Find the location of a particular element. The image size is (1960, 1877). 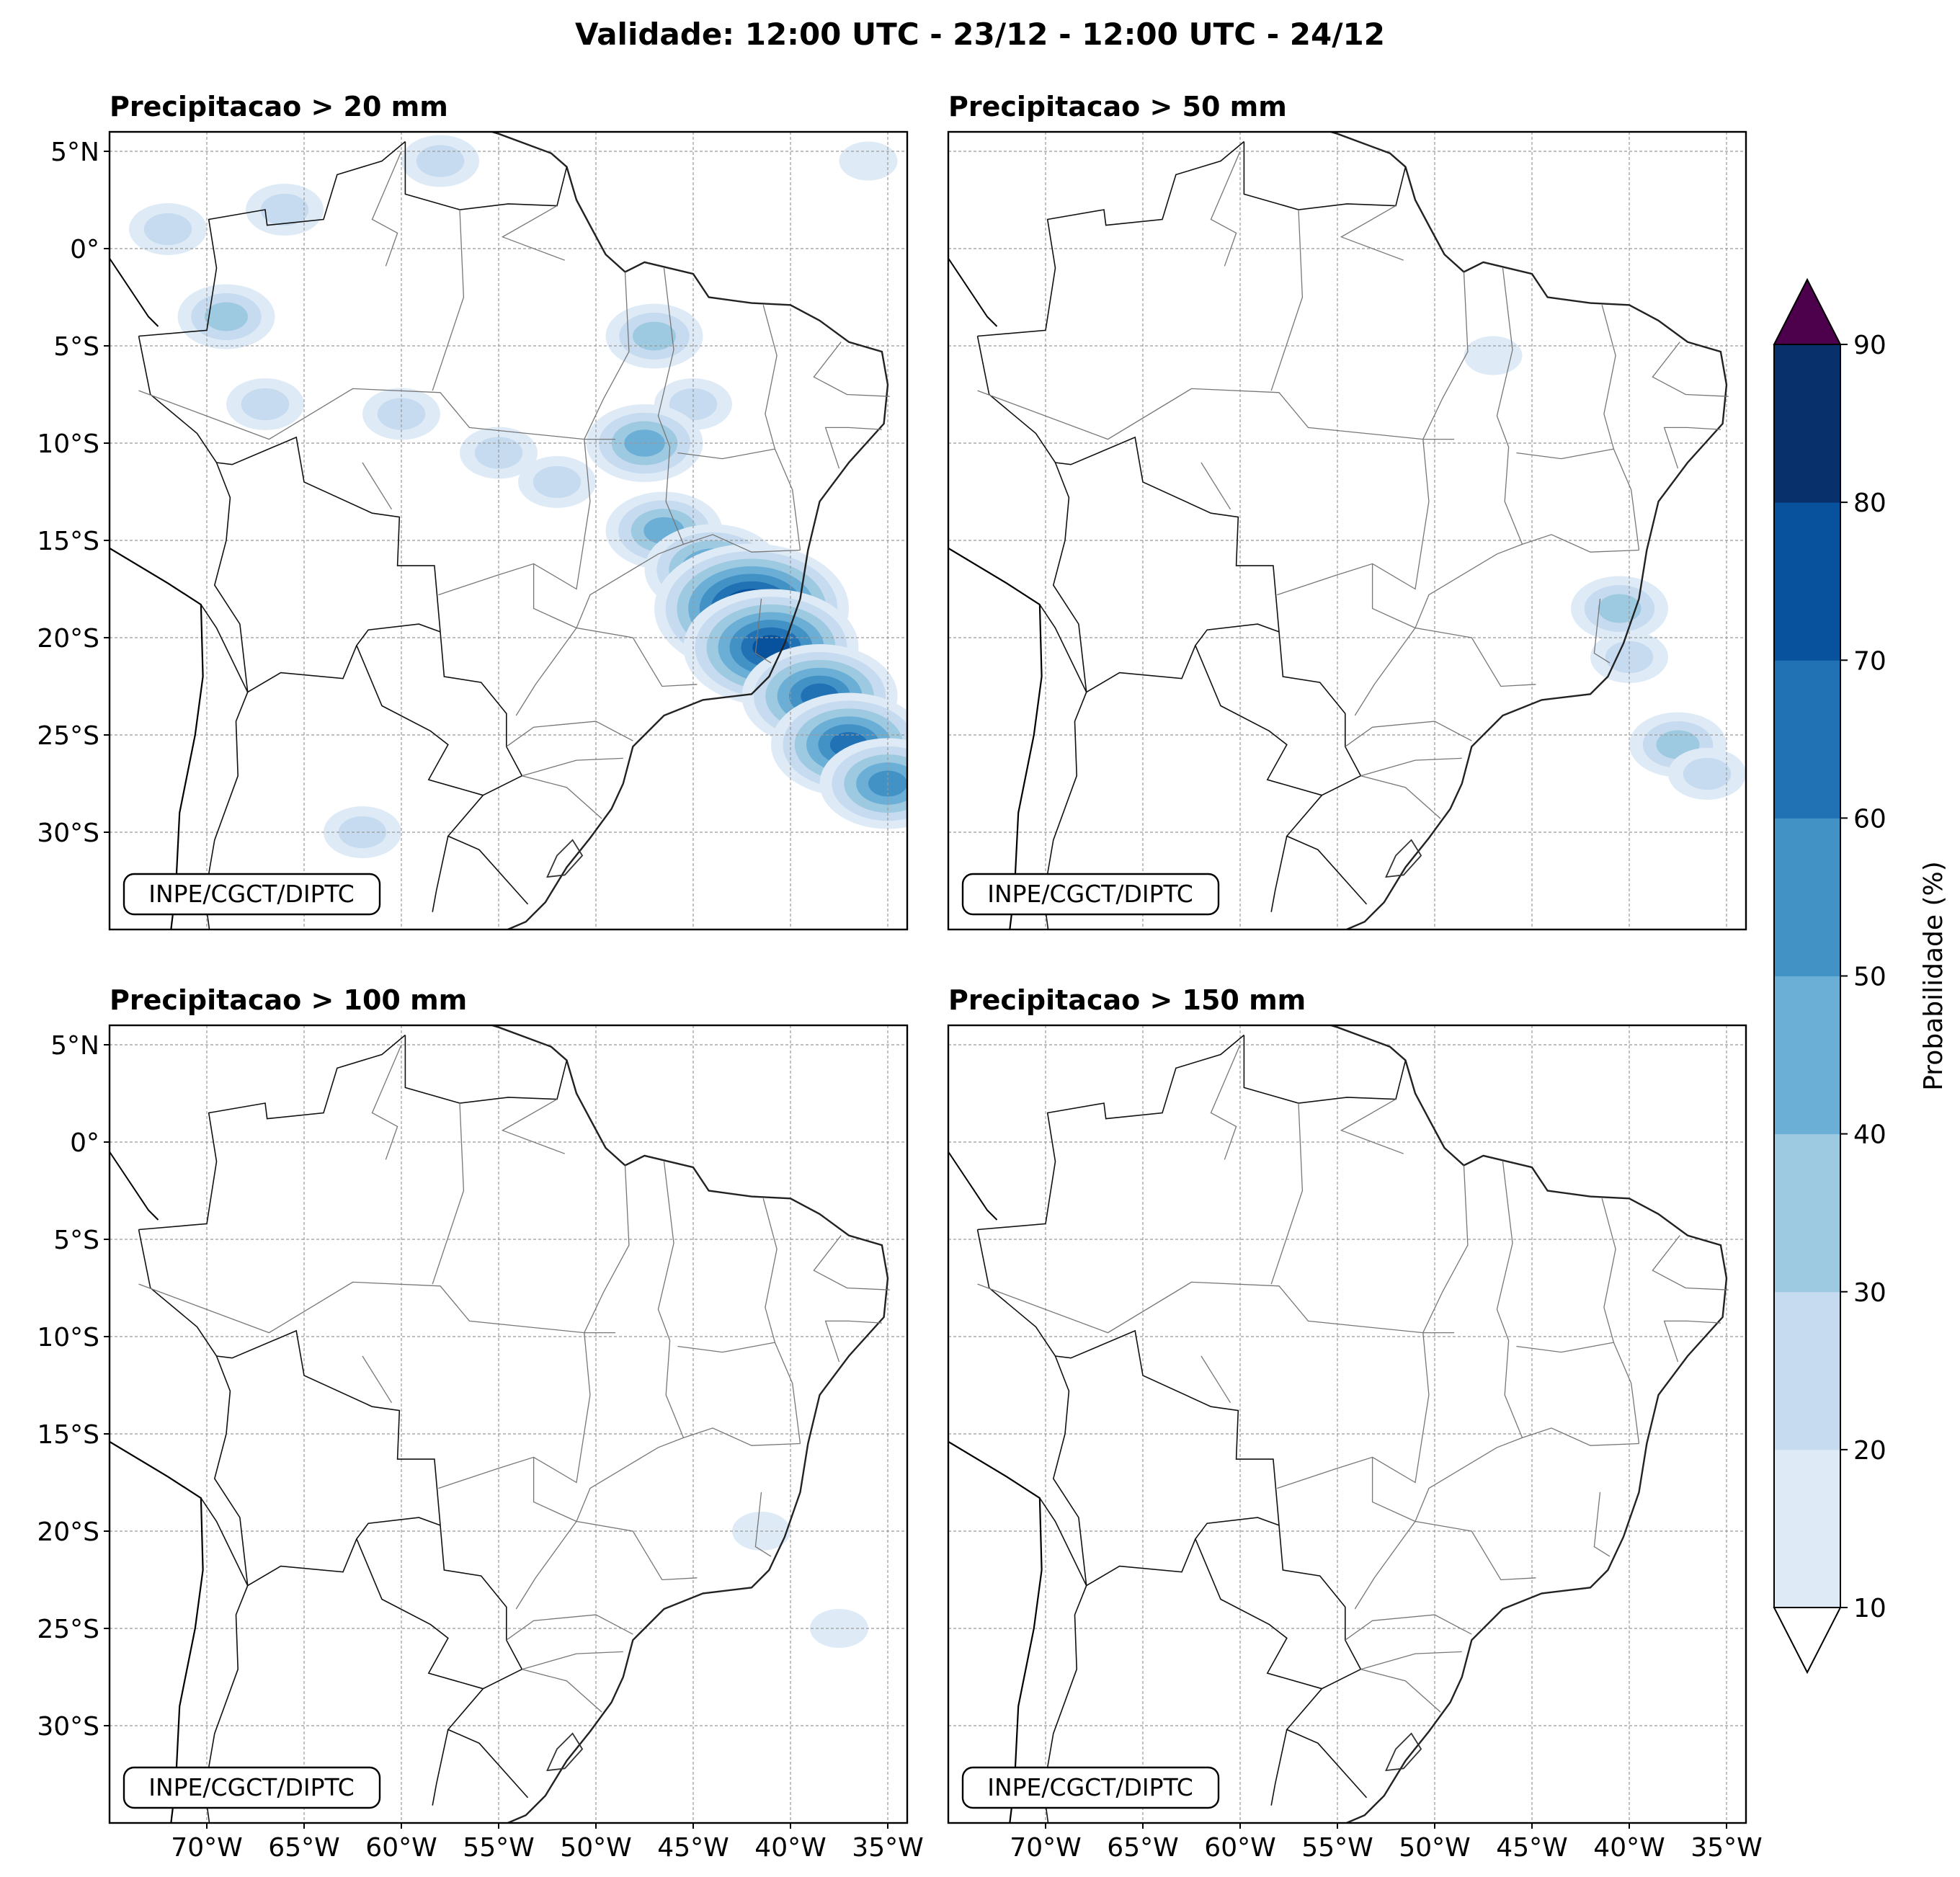

lagoon-outline is located at coordinates (565, 859).